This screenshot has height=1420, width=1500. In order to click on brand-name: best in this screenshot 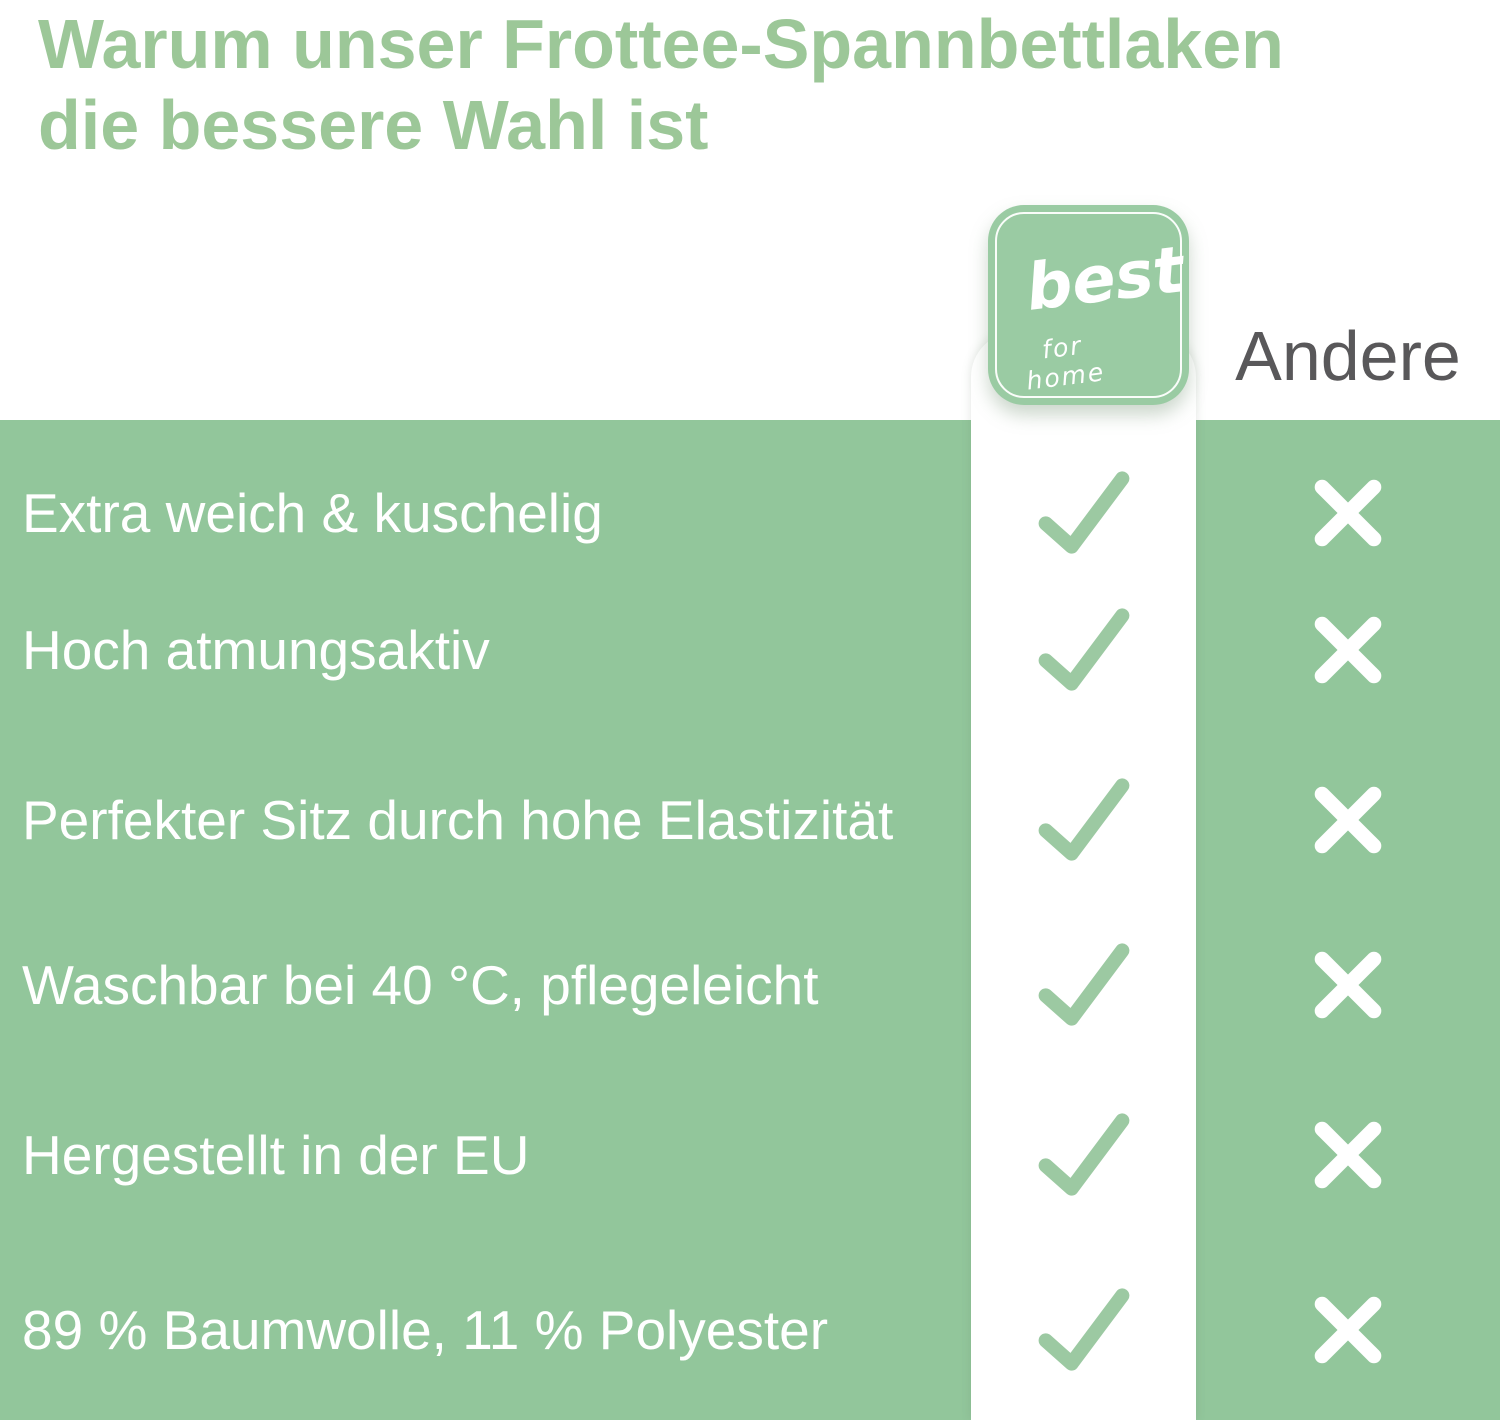, I will do `click(1105, 279)`.